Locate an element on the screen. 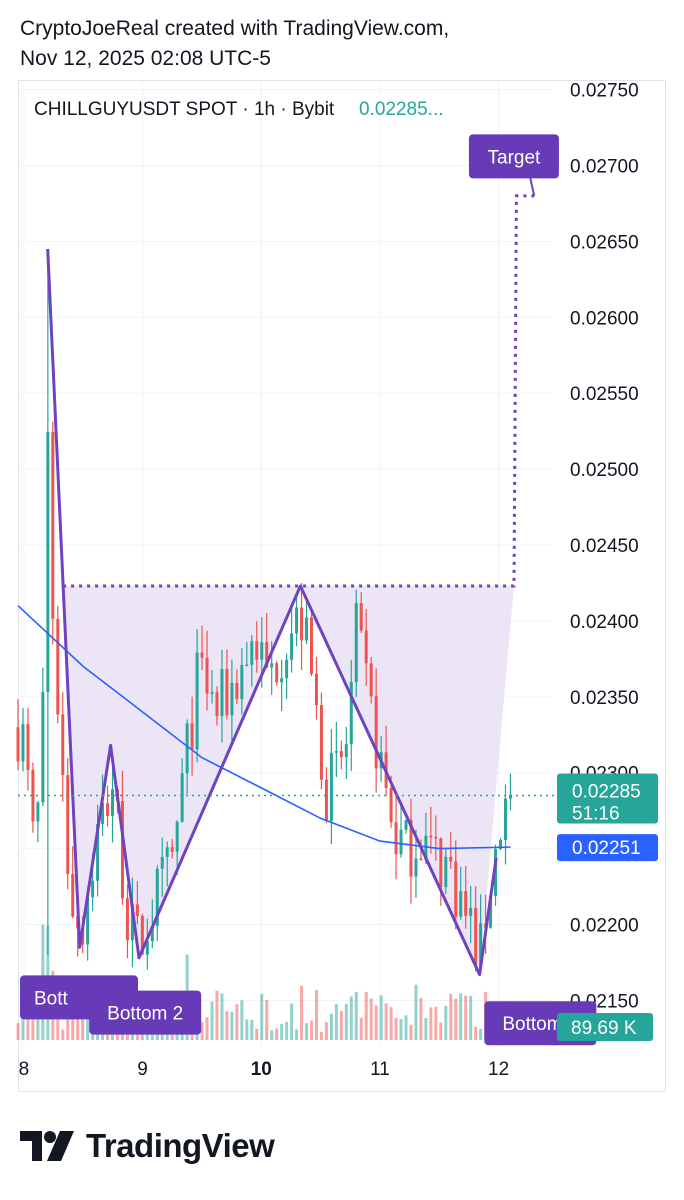  price-tick-1: 0.02200 is located at coordinates (604, 926).